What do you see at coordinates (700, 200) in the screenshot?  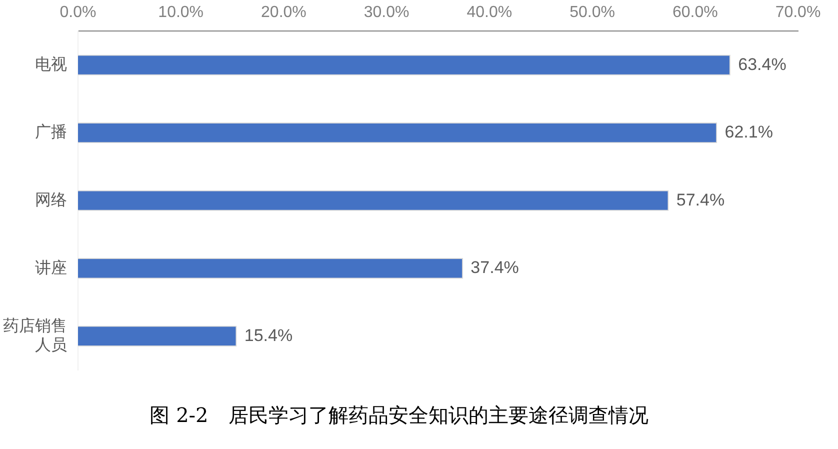 I see `data-label: 57.4%` at bounding box center [700, 200].